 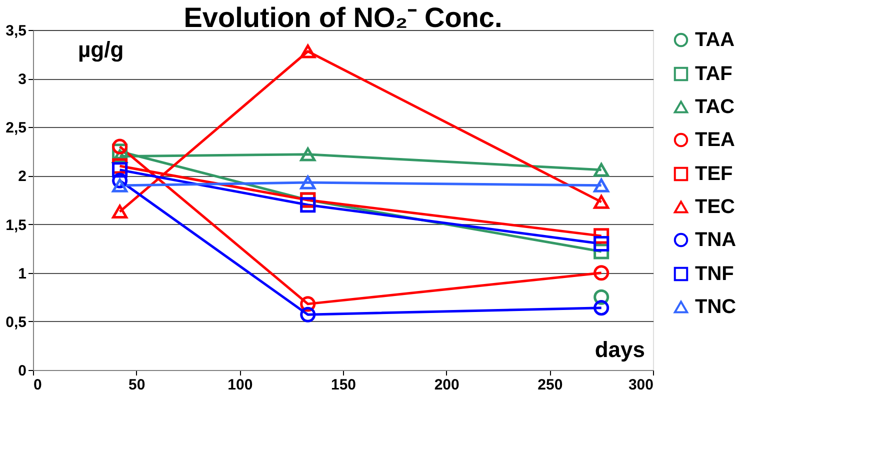 I want to click on legend-label: TAF, so click(x=713, y=74).